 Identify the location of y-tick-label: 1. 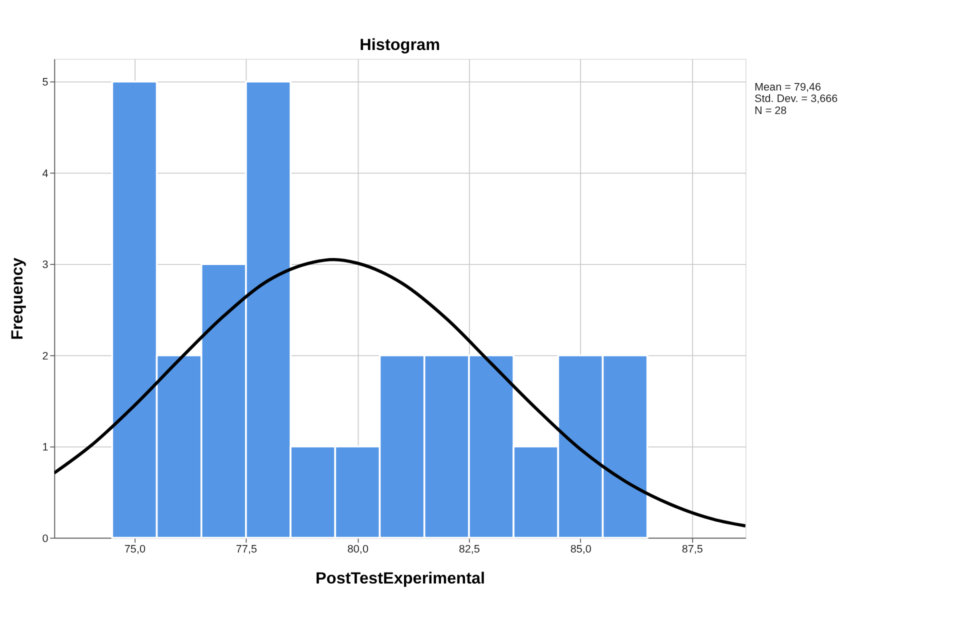
(45, 448).